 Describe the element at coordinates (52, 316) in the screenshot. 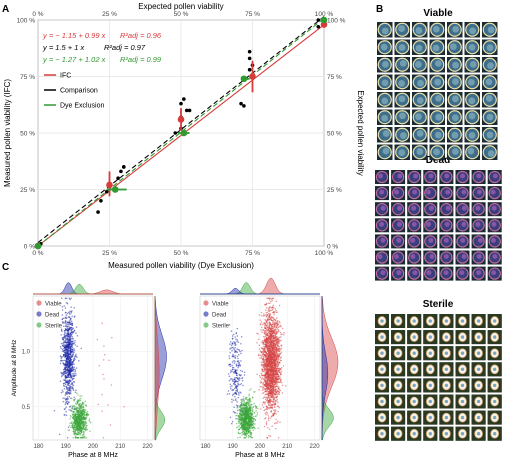

I see `legend-label-dead: Dead` at that location.